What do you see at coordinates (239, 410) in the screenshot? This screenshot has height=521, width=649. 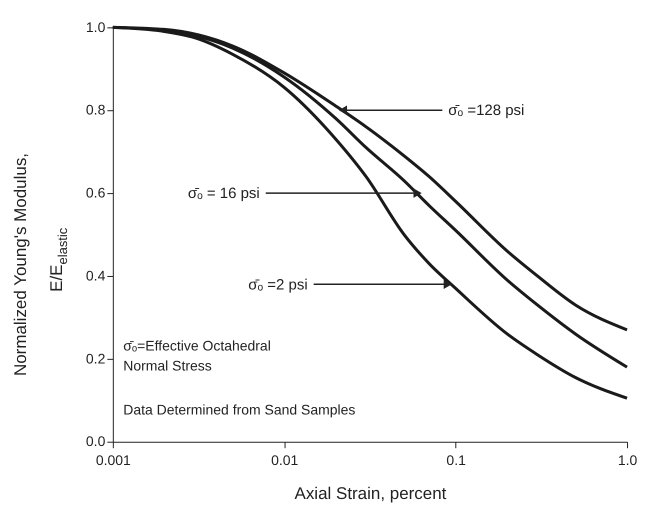 I see `annotation: Data Determined from Sand Samples` at bounding box center [239, 410].